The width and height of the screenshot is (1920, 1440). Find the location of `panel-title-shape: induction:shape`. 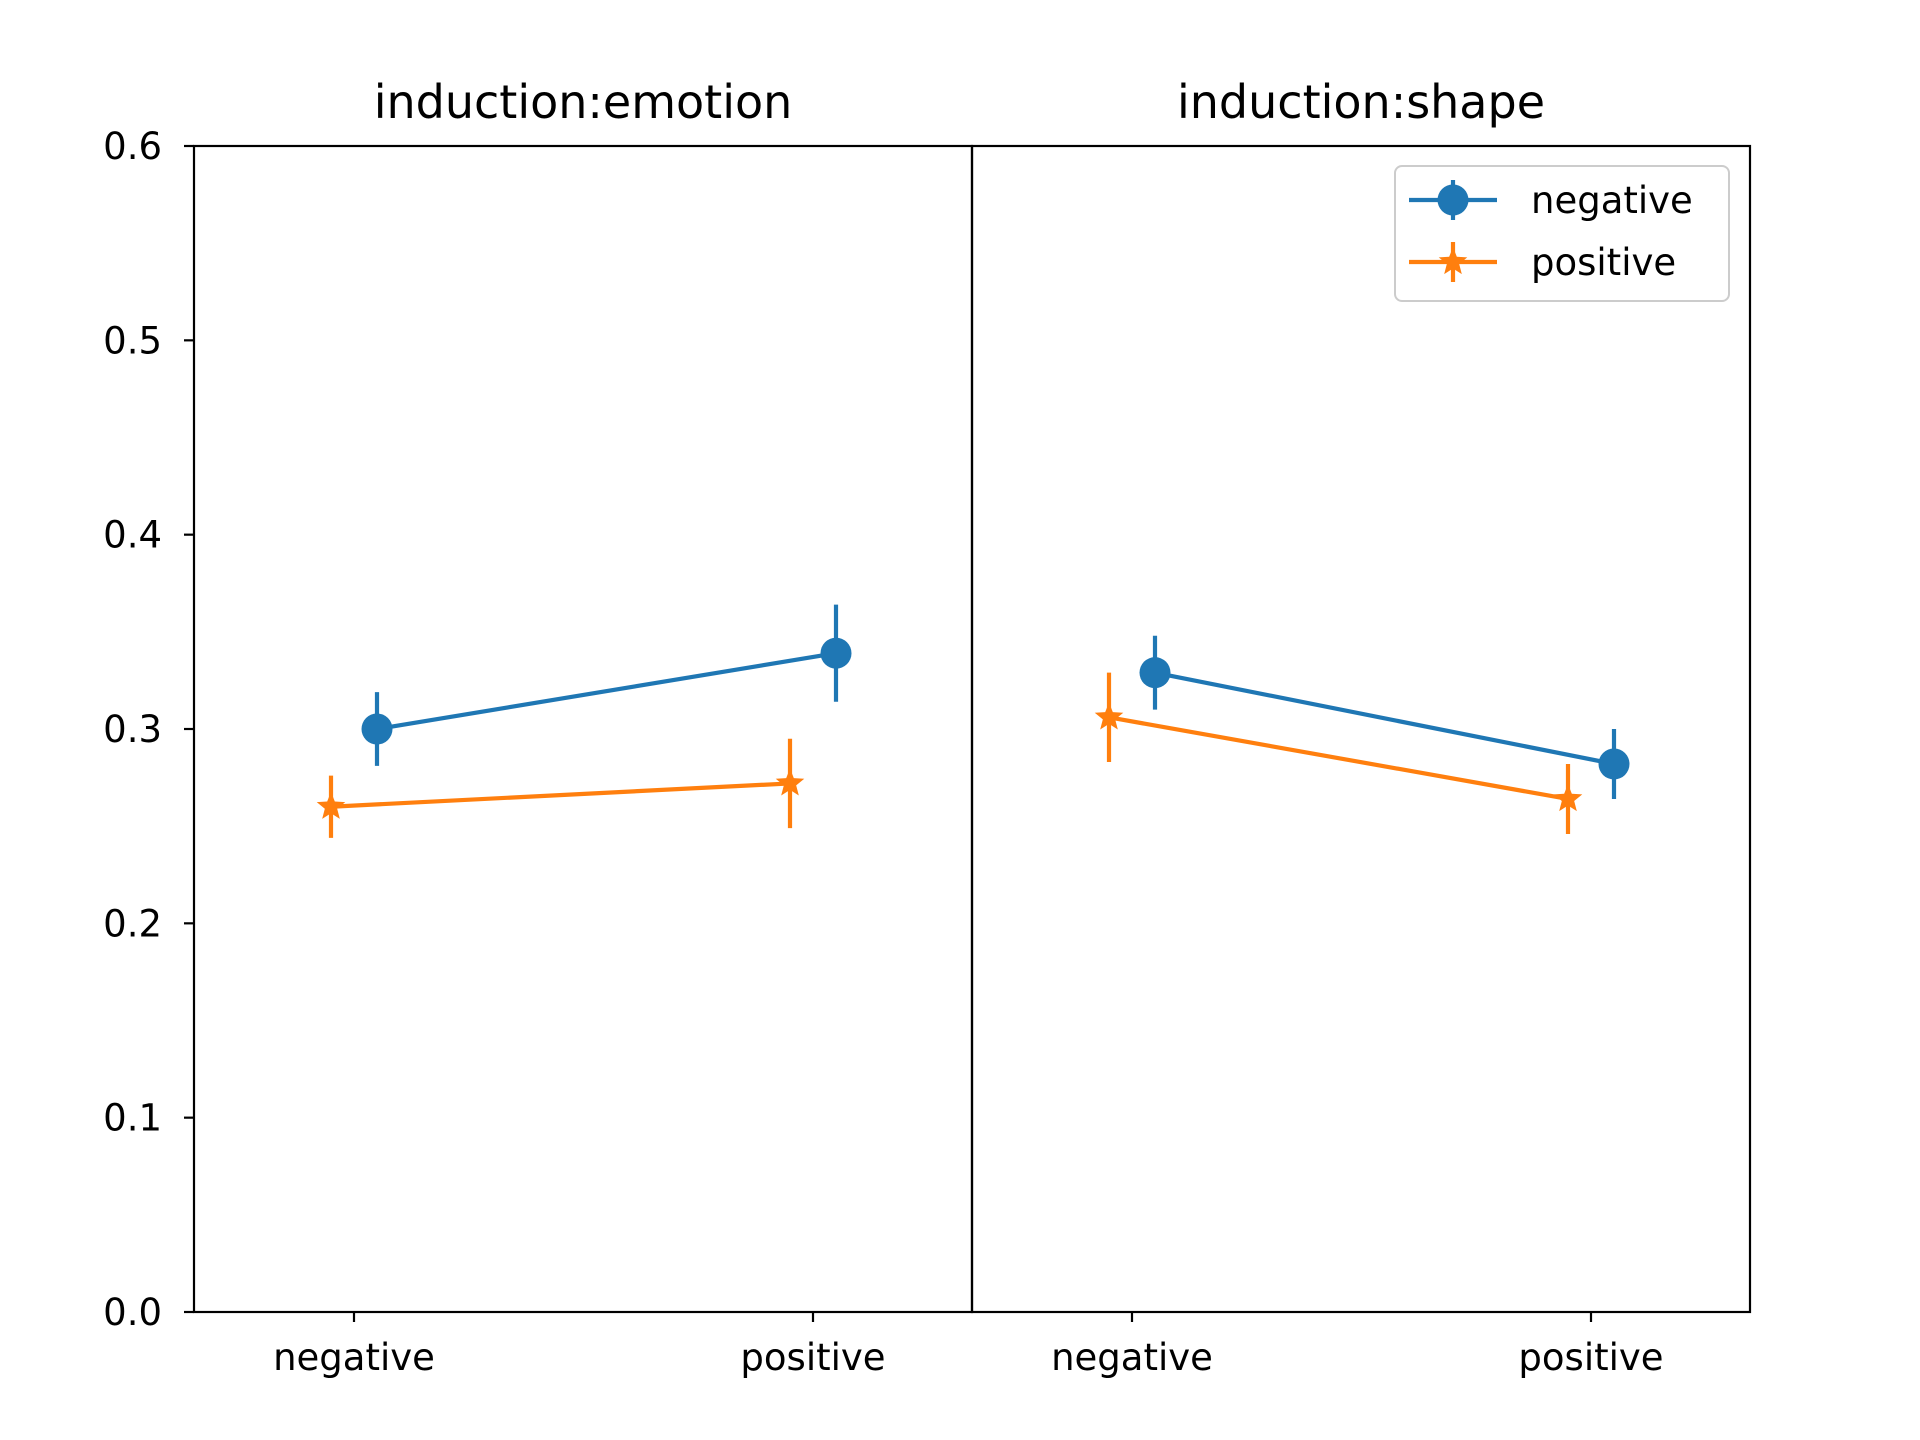

panel-title-shape: induction:shape is located at coordinates (1361, 102).